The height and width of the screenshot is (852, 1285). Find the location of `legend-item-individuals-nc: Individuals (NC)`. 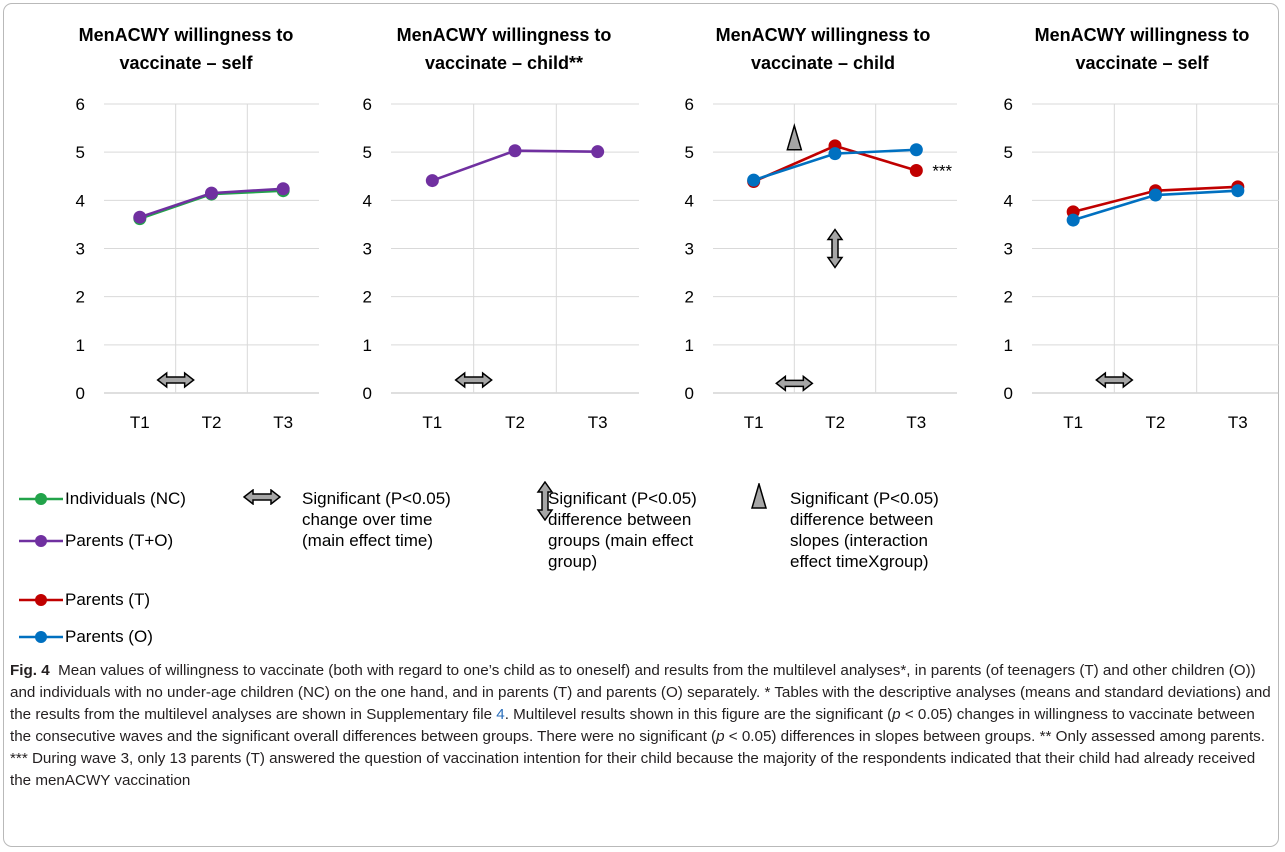

legend-item-individuals-nc: Individuals (NC) is located at coordinates (101, 499).